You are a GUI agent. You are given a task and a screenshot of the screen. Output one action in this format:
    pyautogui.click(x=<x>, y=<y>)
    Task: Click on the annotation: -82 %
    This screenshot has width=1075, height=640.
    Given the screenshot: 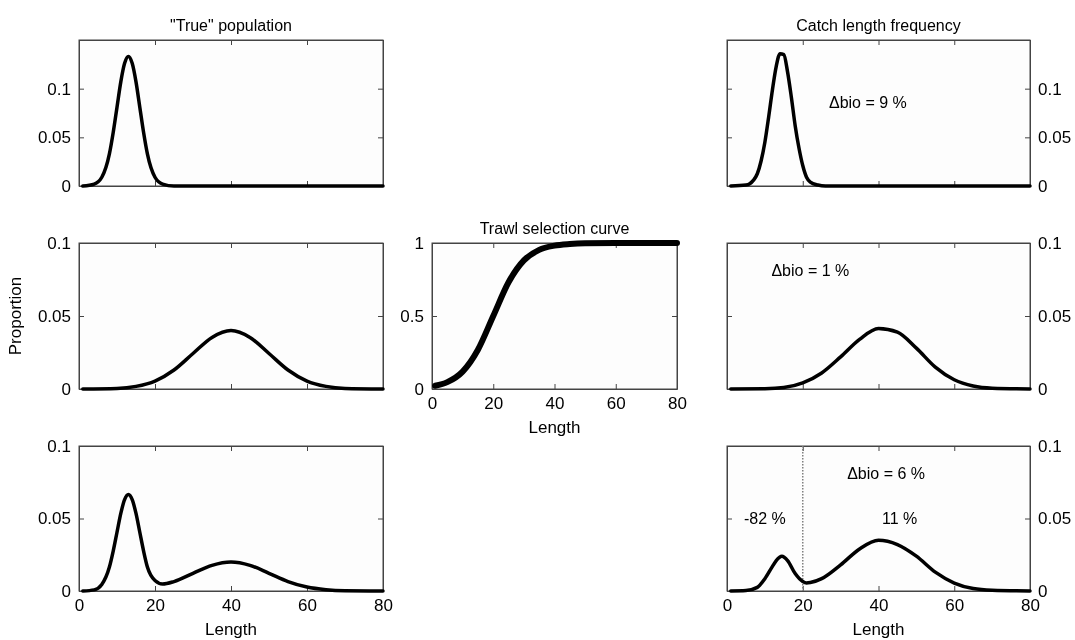 What is the action you would take?
    pyautogui.click(x=764, y=518)
    